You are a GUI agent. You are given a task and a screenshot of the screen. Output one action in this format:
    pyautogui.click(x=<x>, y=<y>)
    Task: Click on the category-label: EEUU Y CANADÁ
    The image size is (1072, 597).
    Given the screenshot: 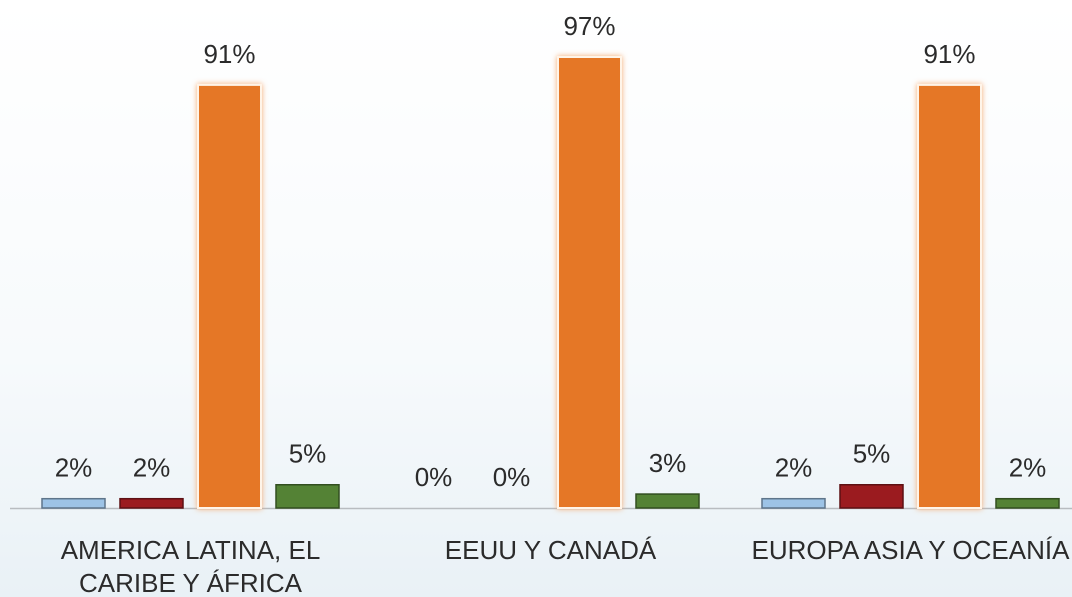 What is the action you would take?
    pyautogui.click(x=550, y=550)
    